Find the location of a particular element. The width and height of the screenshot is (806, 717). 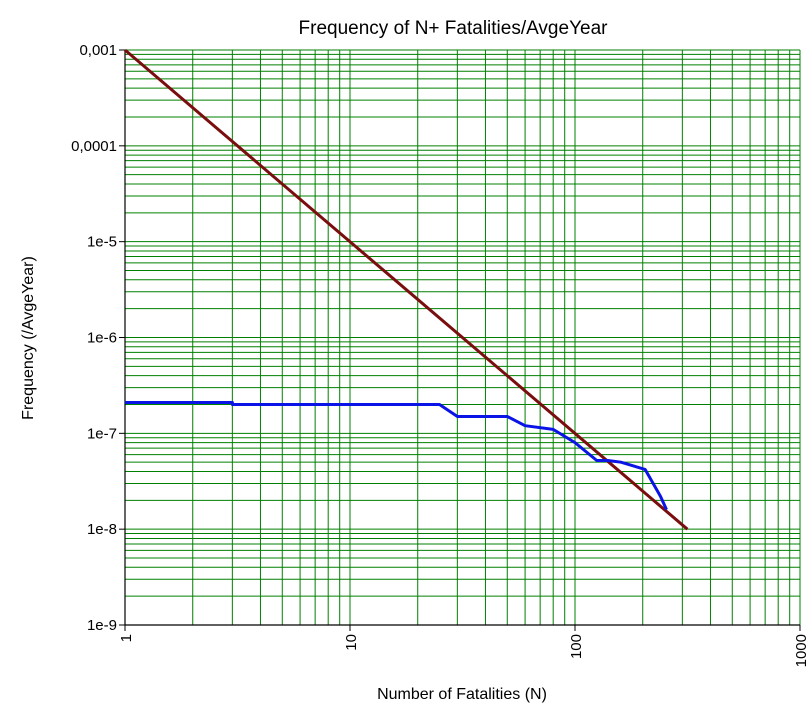

y-tick-label: 1e-6 is located at coordinates (102, 338).